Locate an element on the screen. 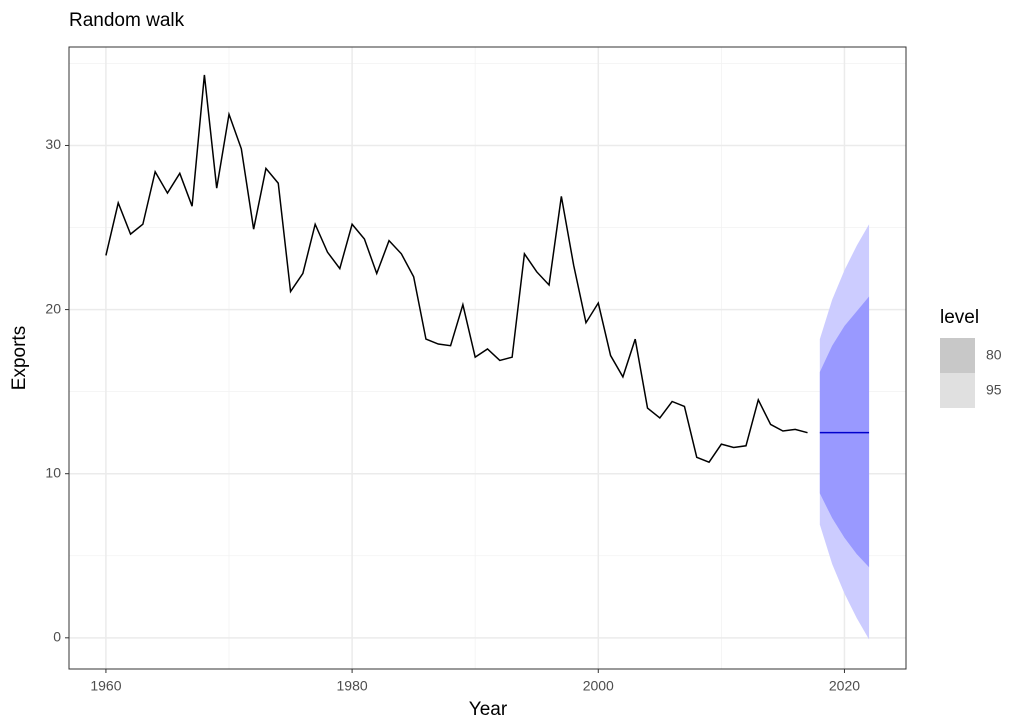 This screenshot has height=725, width=1013. y-axis-label: Exports is located at coordinates (19, 358).